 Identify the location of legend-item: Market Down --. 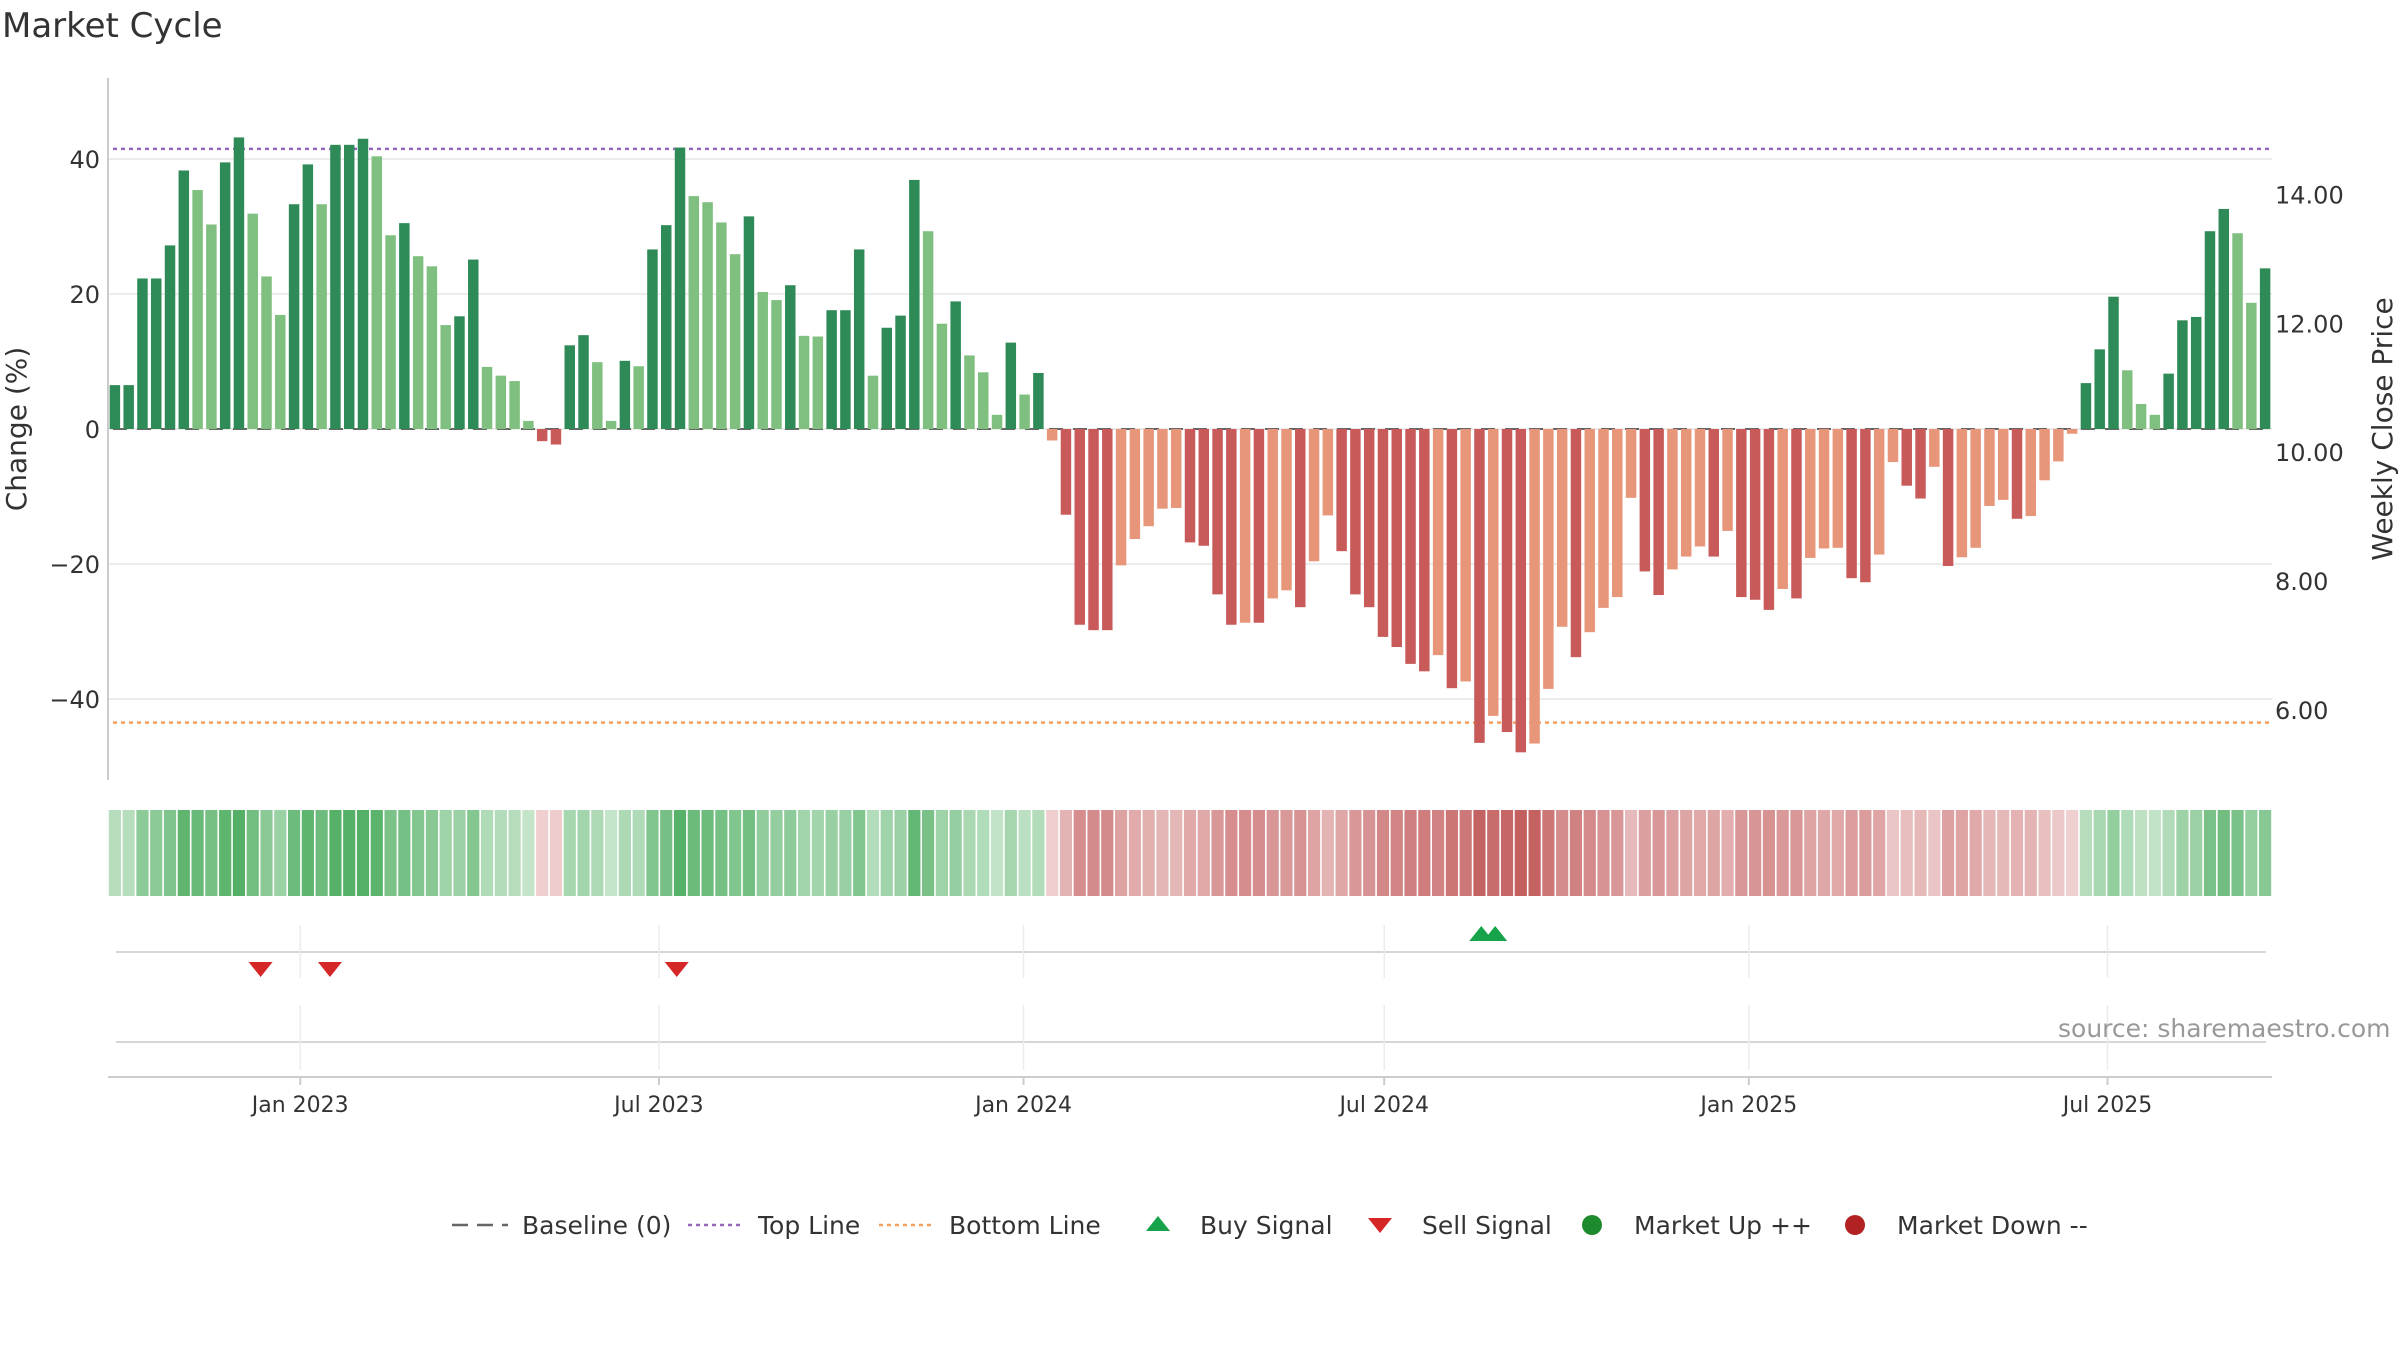
(1956, 1225).